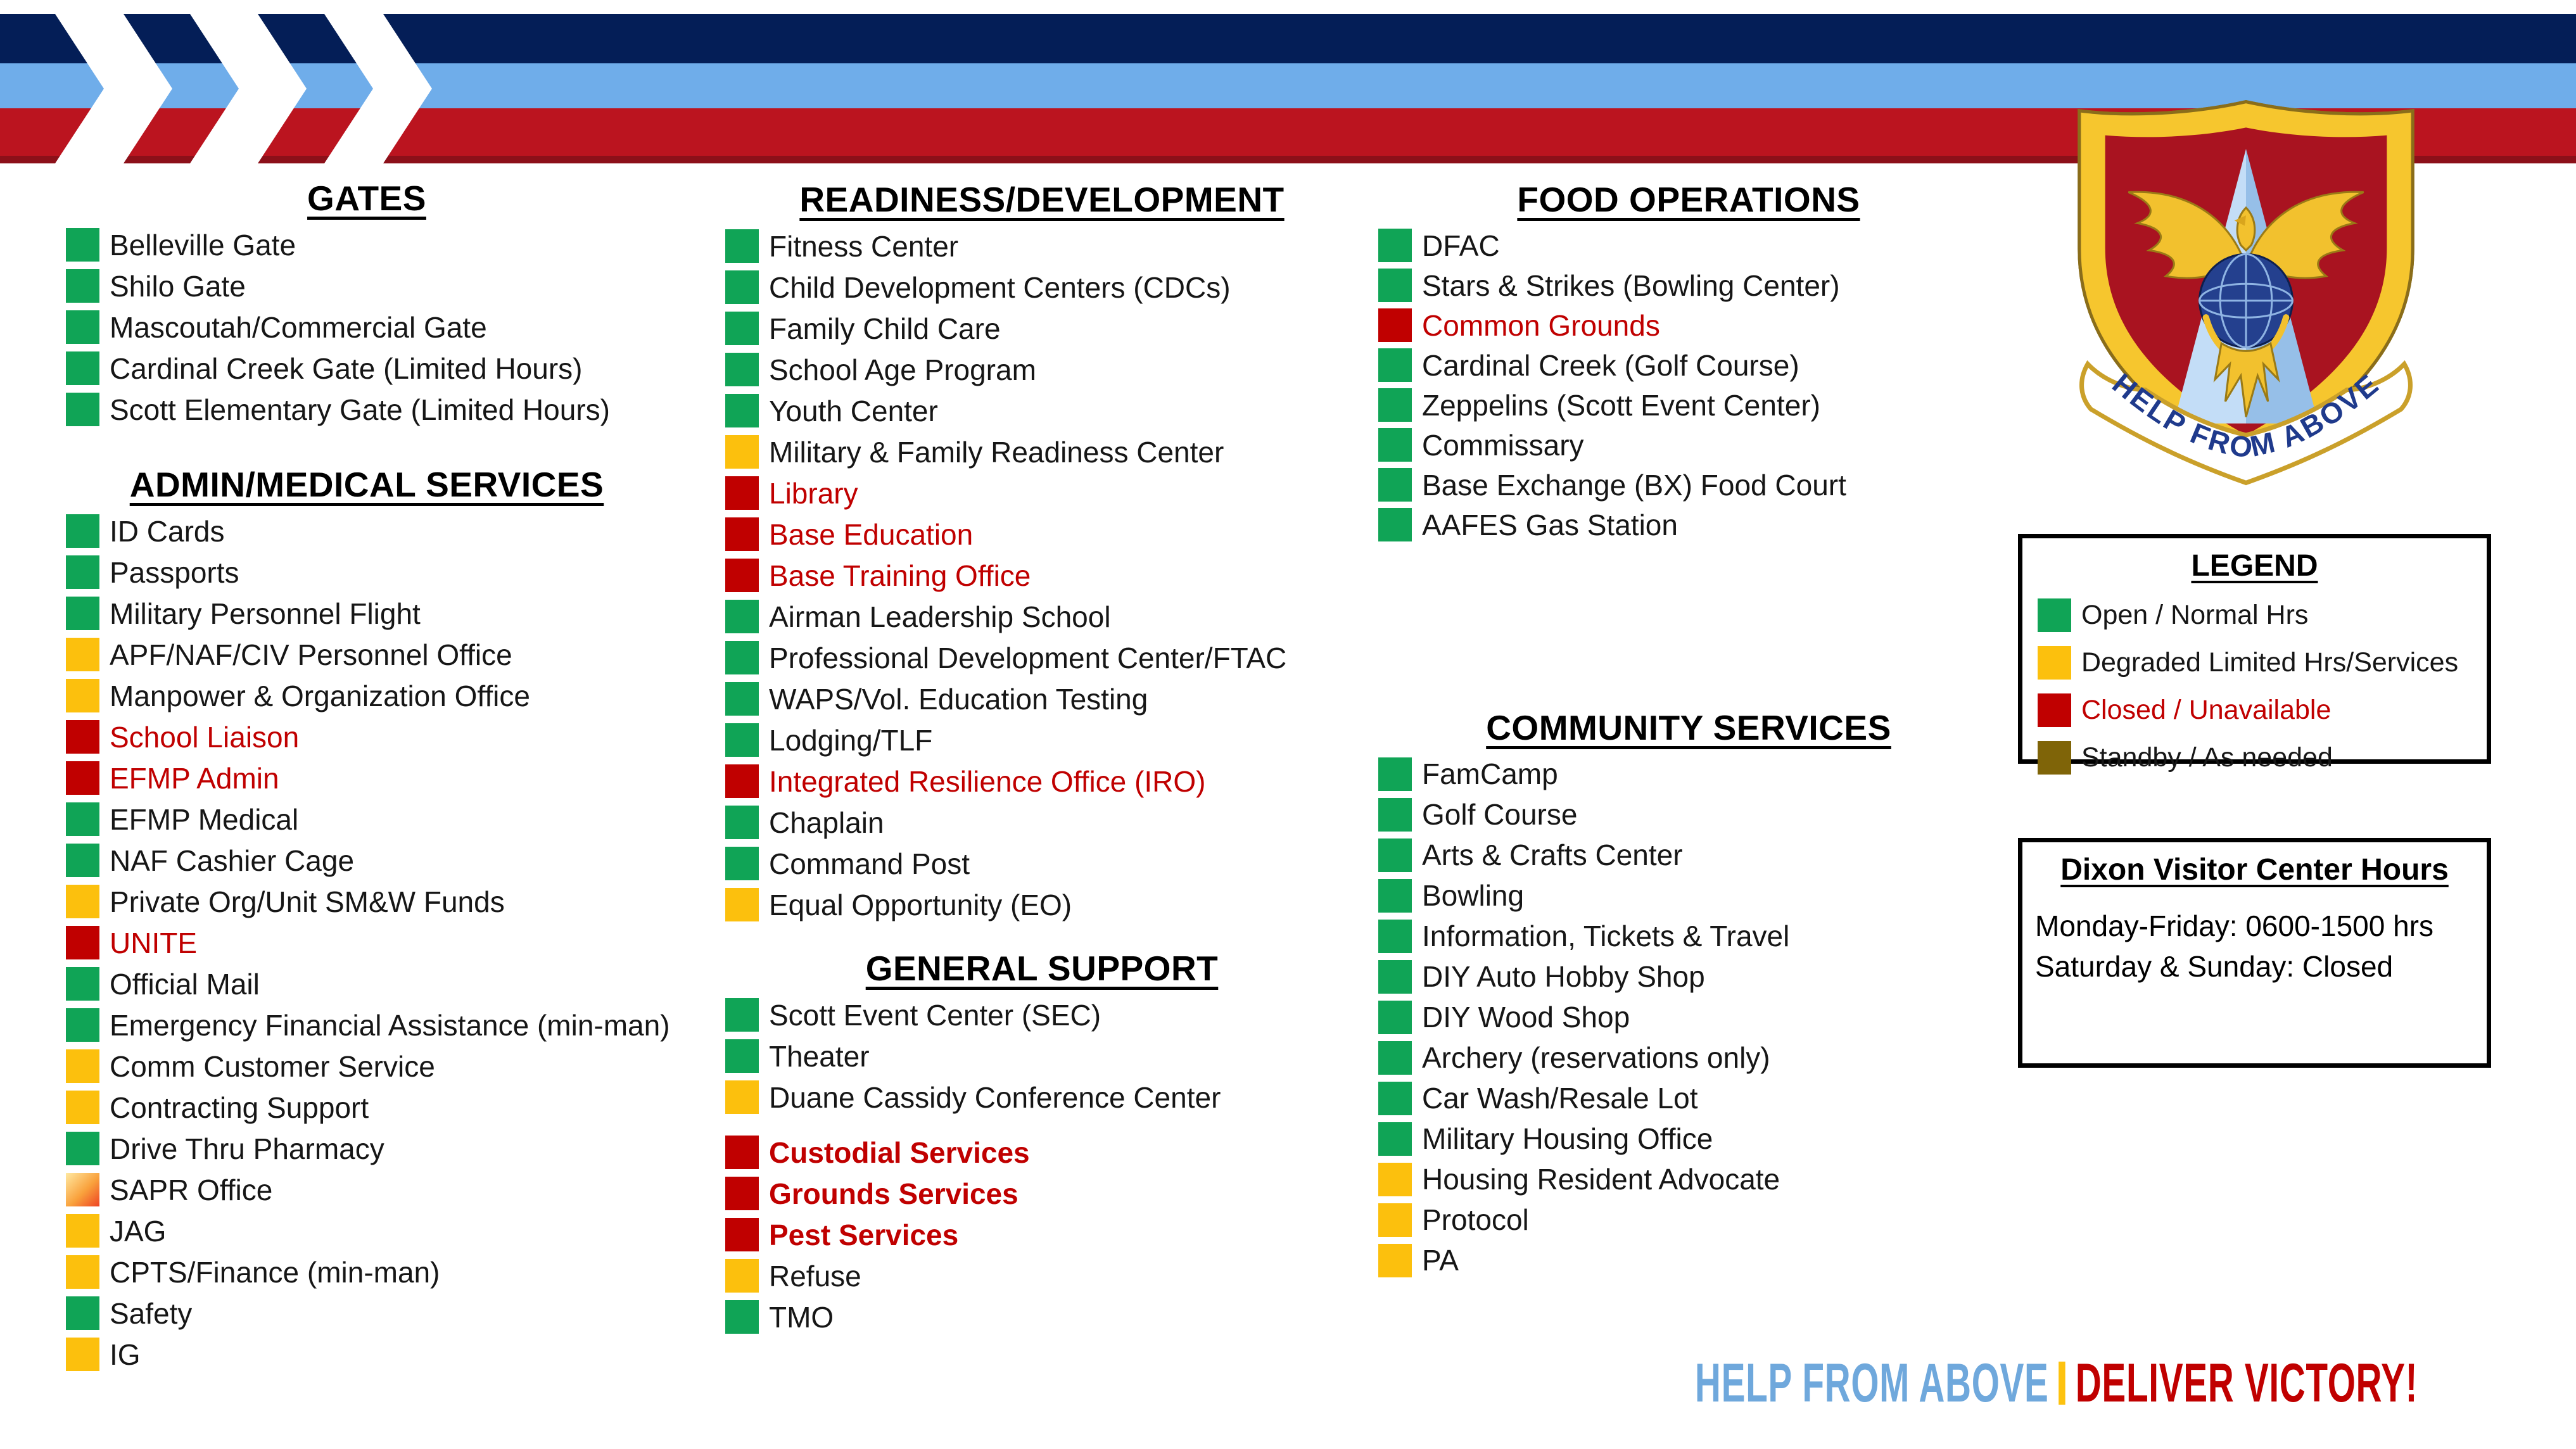 The height and width of the screenshot is (1449, 2576). Describe the element at coordinates (346, 368) in the screenshot. I see `status-item-label: Cardinal Creek Gate (Limited Hours)` at that location.